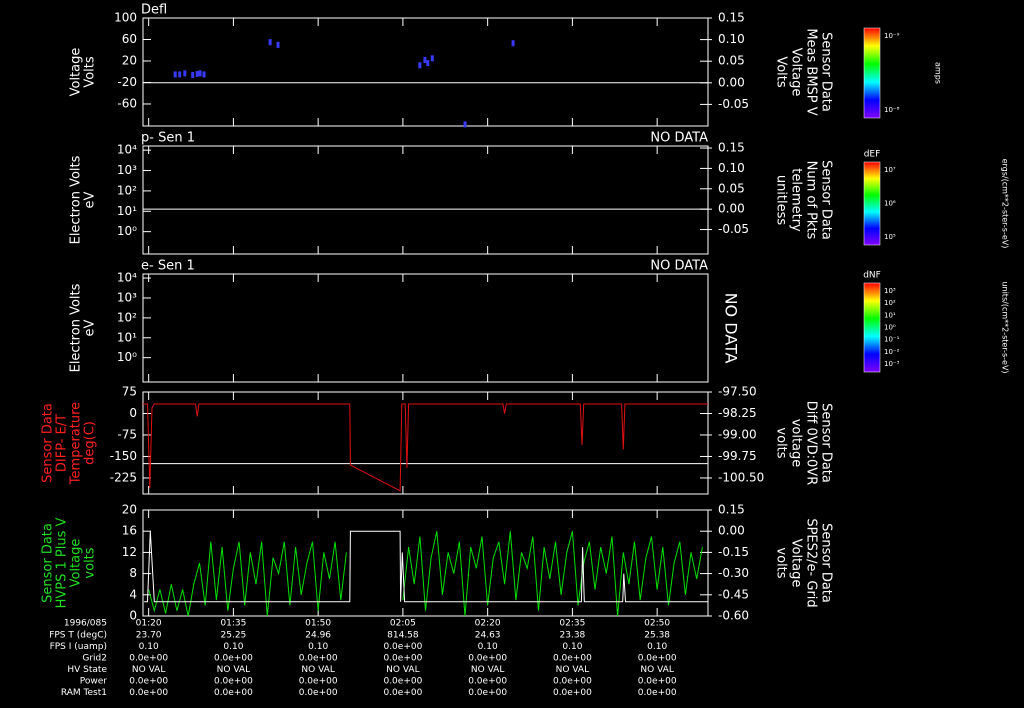 The width and height of the screenshot is (1024, 708). Describe the element at coordinates (78, 647) in the screenshot. I see `table-row-label: FPS I (uamp)` at that location.